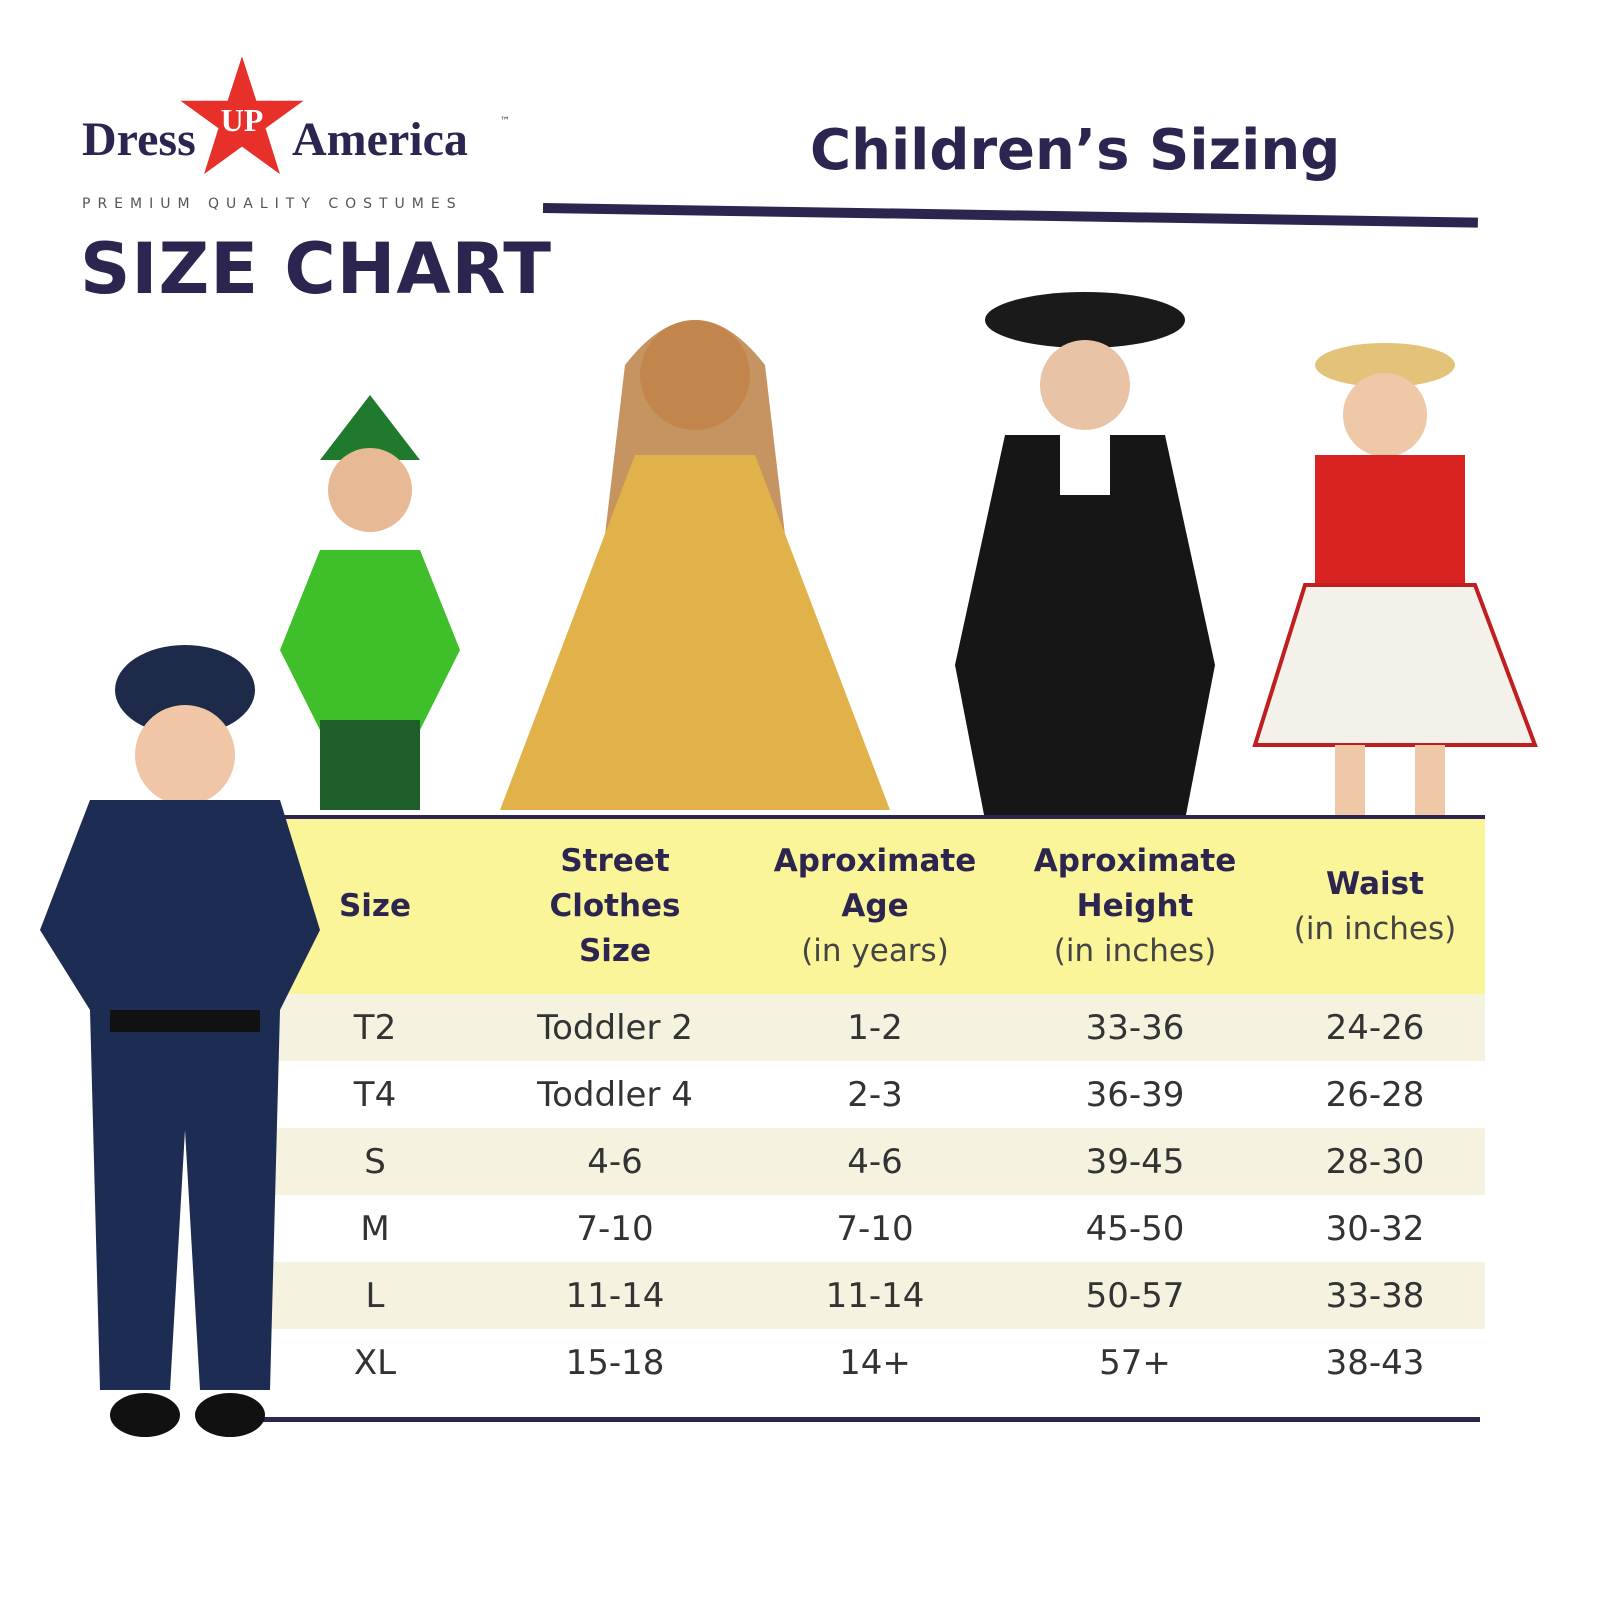 The width and height of the screenshot is (1600, 1600). I want to click on cell-waist: 24-26, so click(1375, 1027).